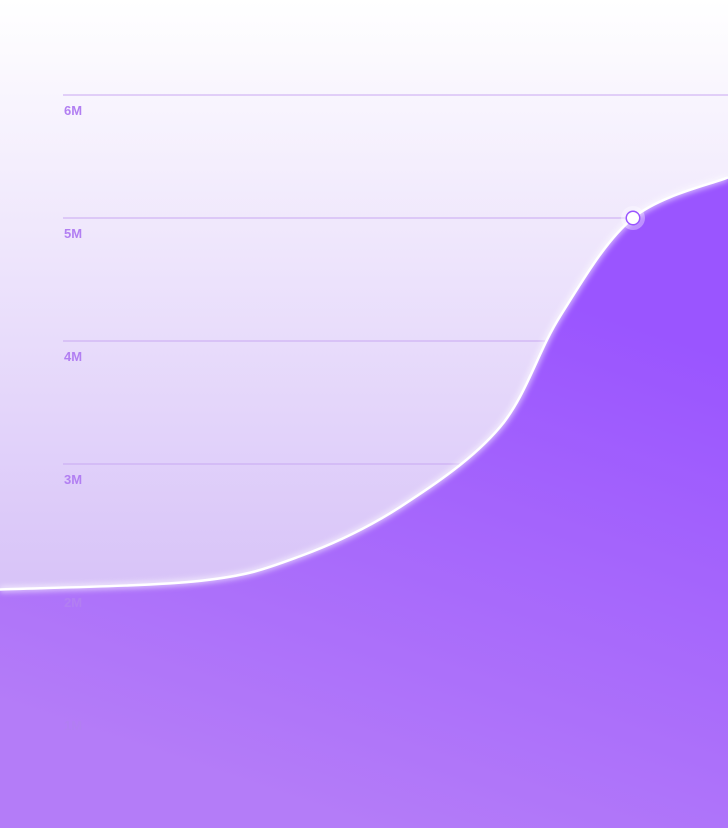  Describe the element at coordinates (73, 110) in the screenshot. I see `y-tick-label: 6M` at that location.